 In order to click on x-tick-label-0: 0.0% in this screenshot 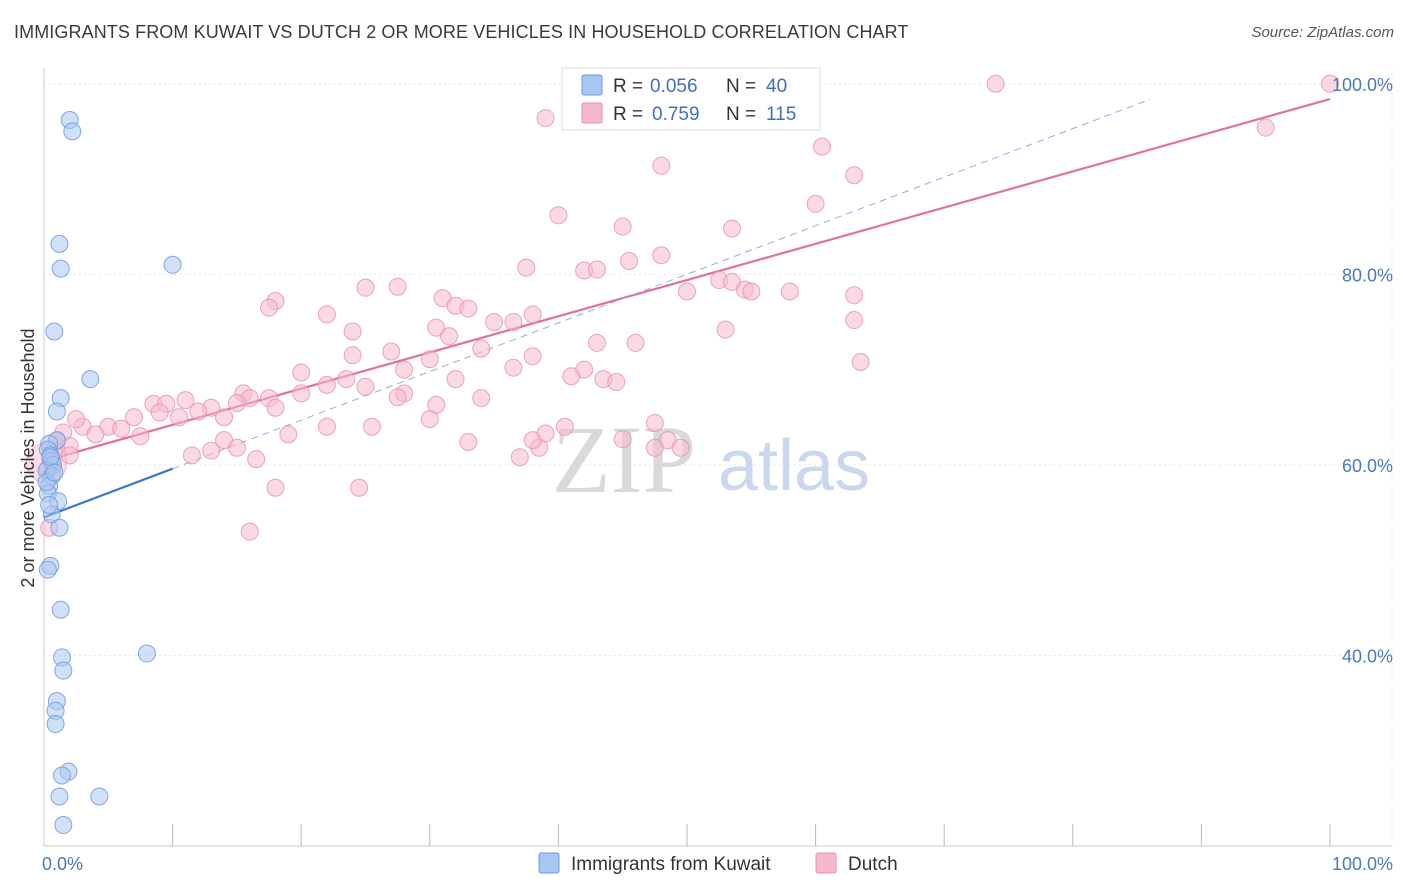, I will do `click(62, 864)`.